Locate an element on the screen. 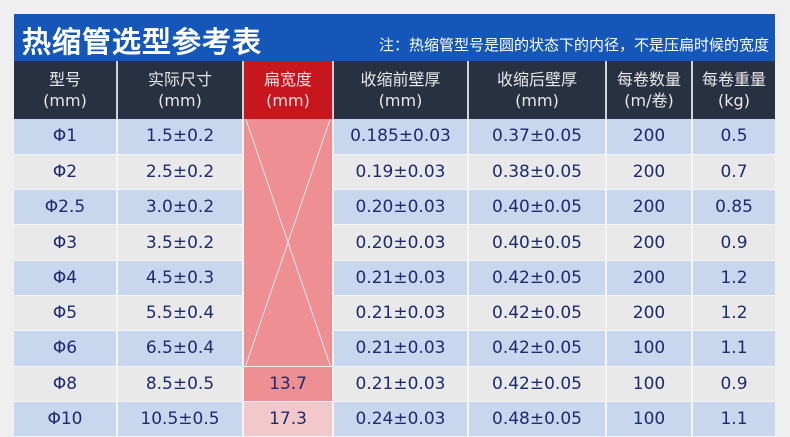 Image resolution: width=790 pixels, height=437 pixels. column-header: 收缩前壁厚 (mm) is located at coordinates (401, 90).